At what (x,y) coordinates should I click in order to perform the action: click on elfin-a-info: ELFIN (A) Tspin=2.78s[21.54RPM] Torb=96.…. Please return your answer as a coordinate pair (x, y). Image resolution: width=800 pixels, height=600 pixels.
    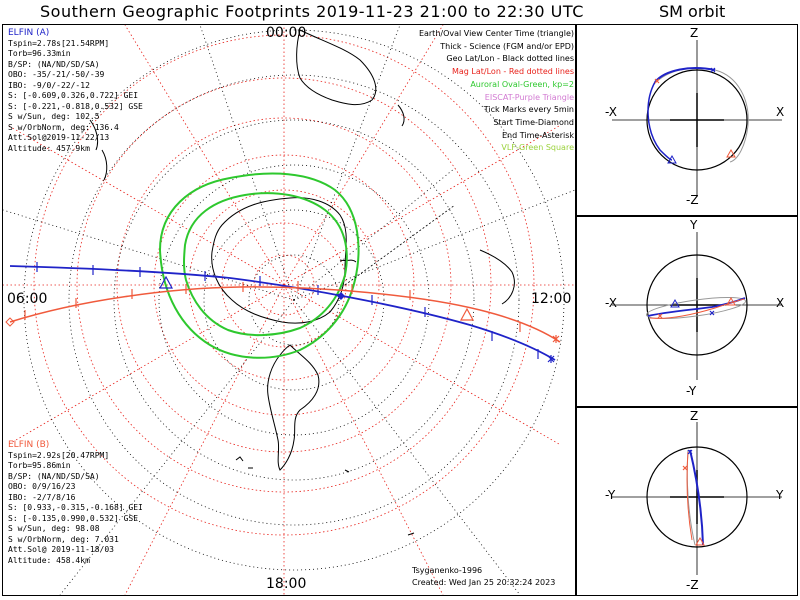
    Looking at the image, I should click on (75, 91).